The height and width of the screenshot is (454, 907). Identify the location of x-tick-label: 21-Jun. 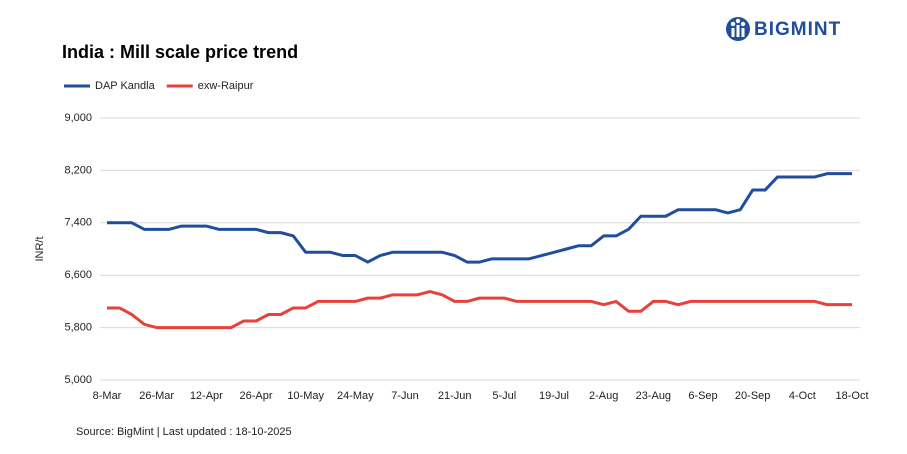
(455, 396).